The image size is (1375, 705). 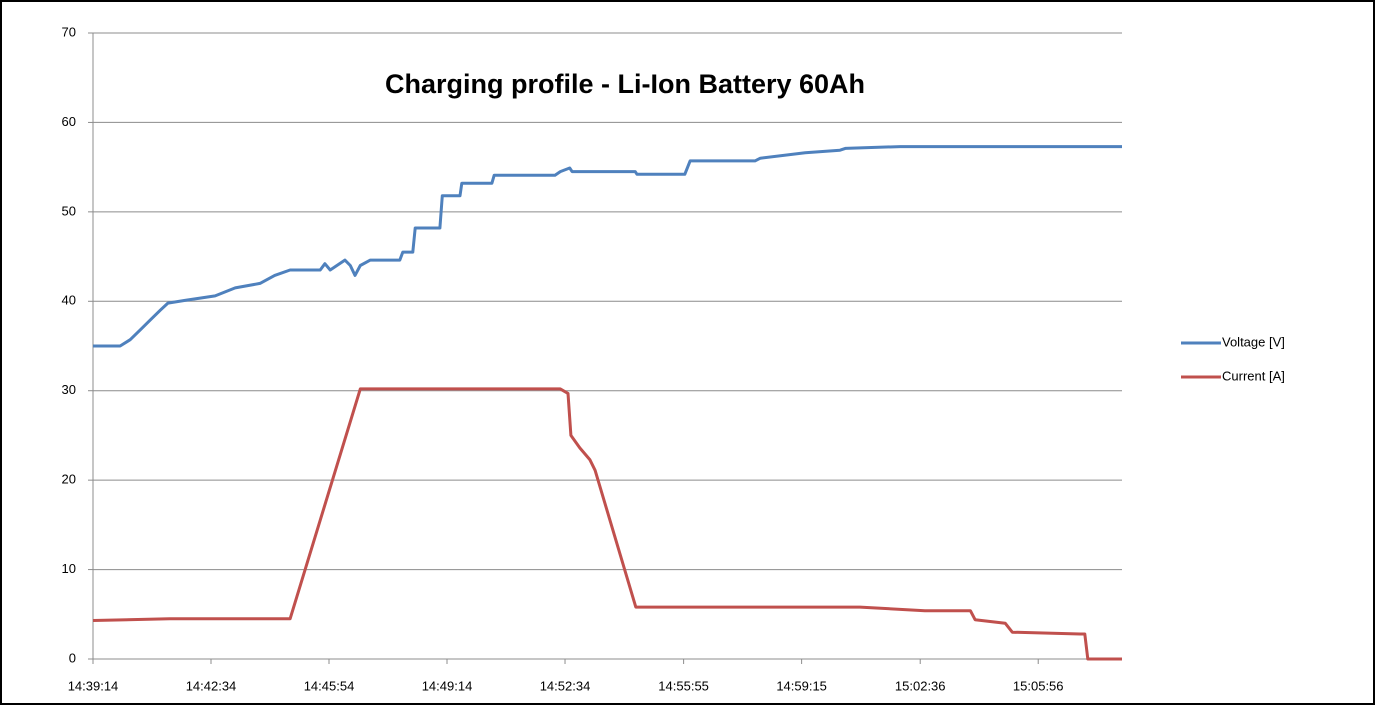 What do you see at coordinates (1038, 685) in the screenshot?
I see `x-tick-label: 15:05:56` at bounding box center [1038, 685].